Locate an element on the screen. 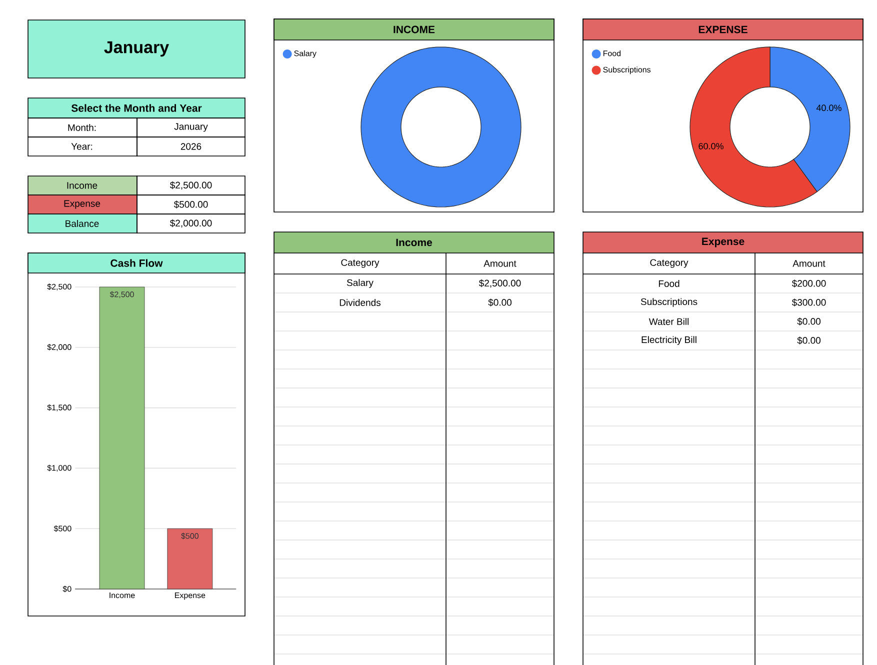  legend-label: Salary is located at coordinates (305, 54).